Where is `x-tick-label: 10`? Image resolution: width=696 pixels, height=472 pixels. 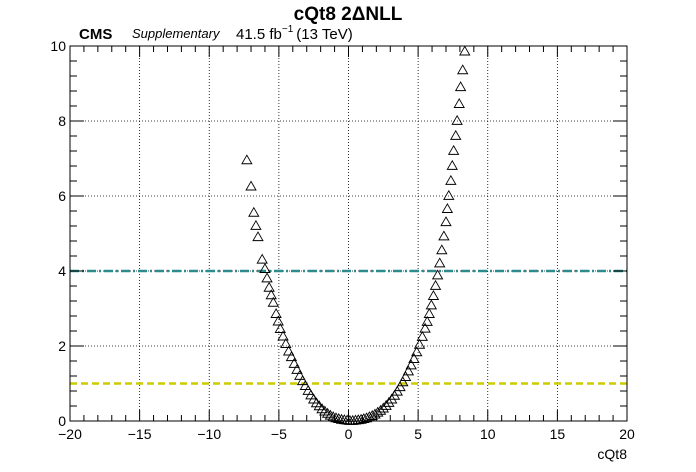 x-tick-label: 10 is located at coordinates (488, 434).